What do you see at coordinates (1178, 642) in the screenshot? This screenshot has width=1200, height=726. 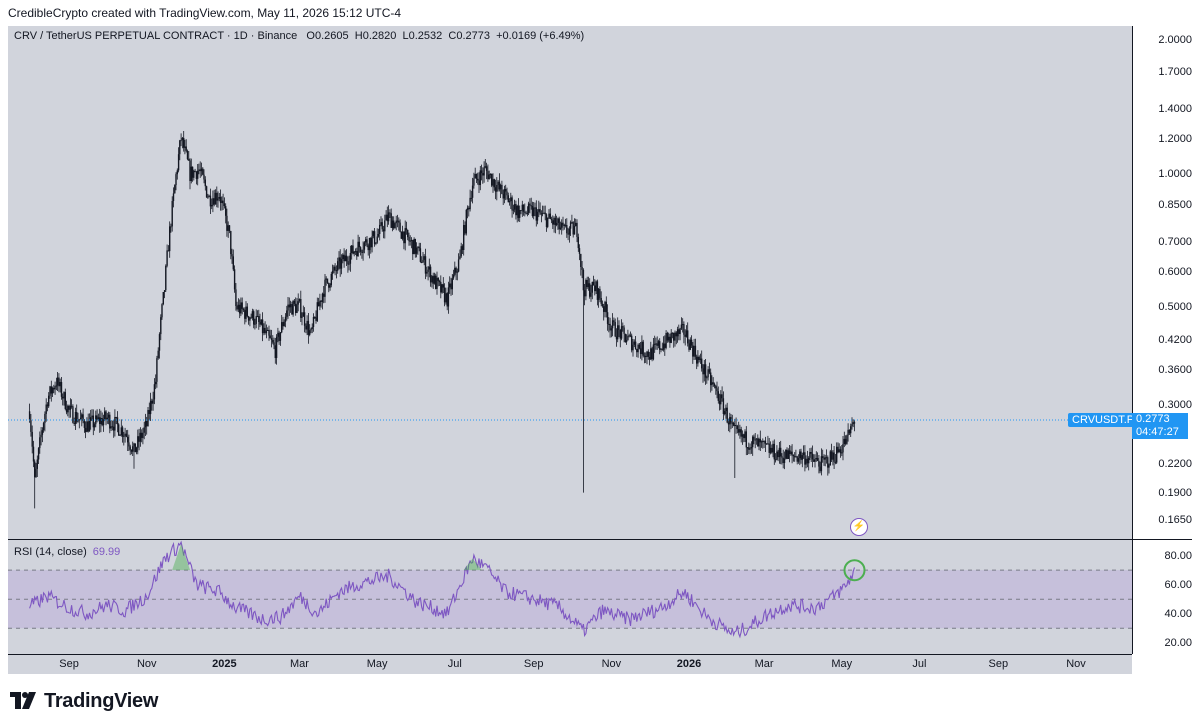 I see `rsi-tick-label: 20.00` at bounding box center [1178, 642].